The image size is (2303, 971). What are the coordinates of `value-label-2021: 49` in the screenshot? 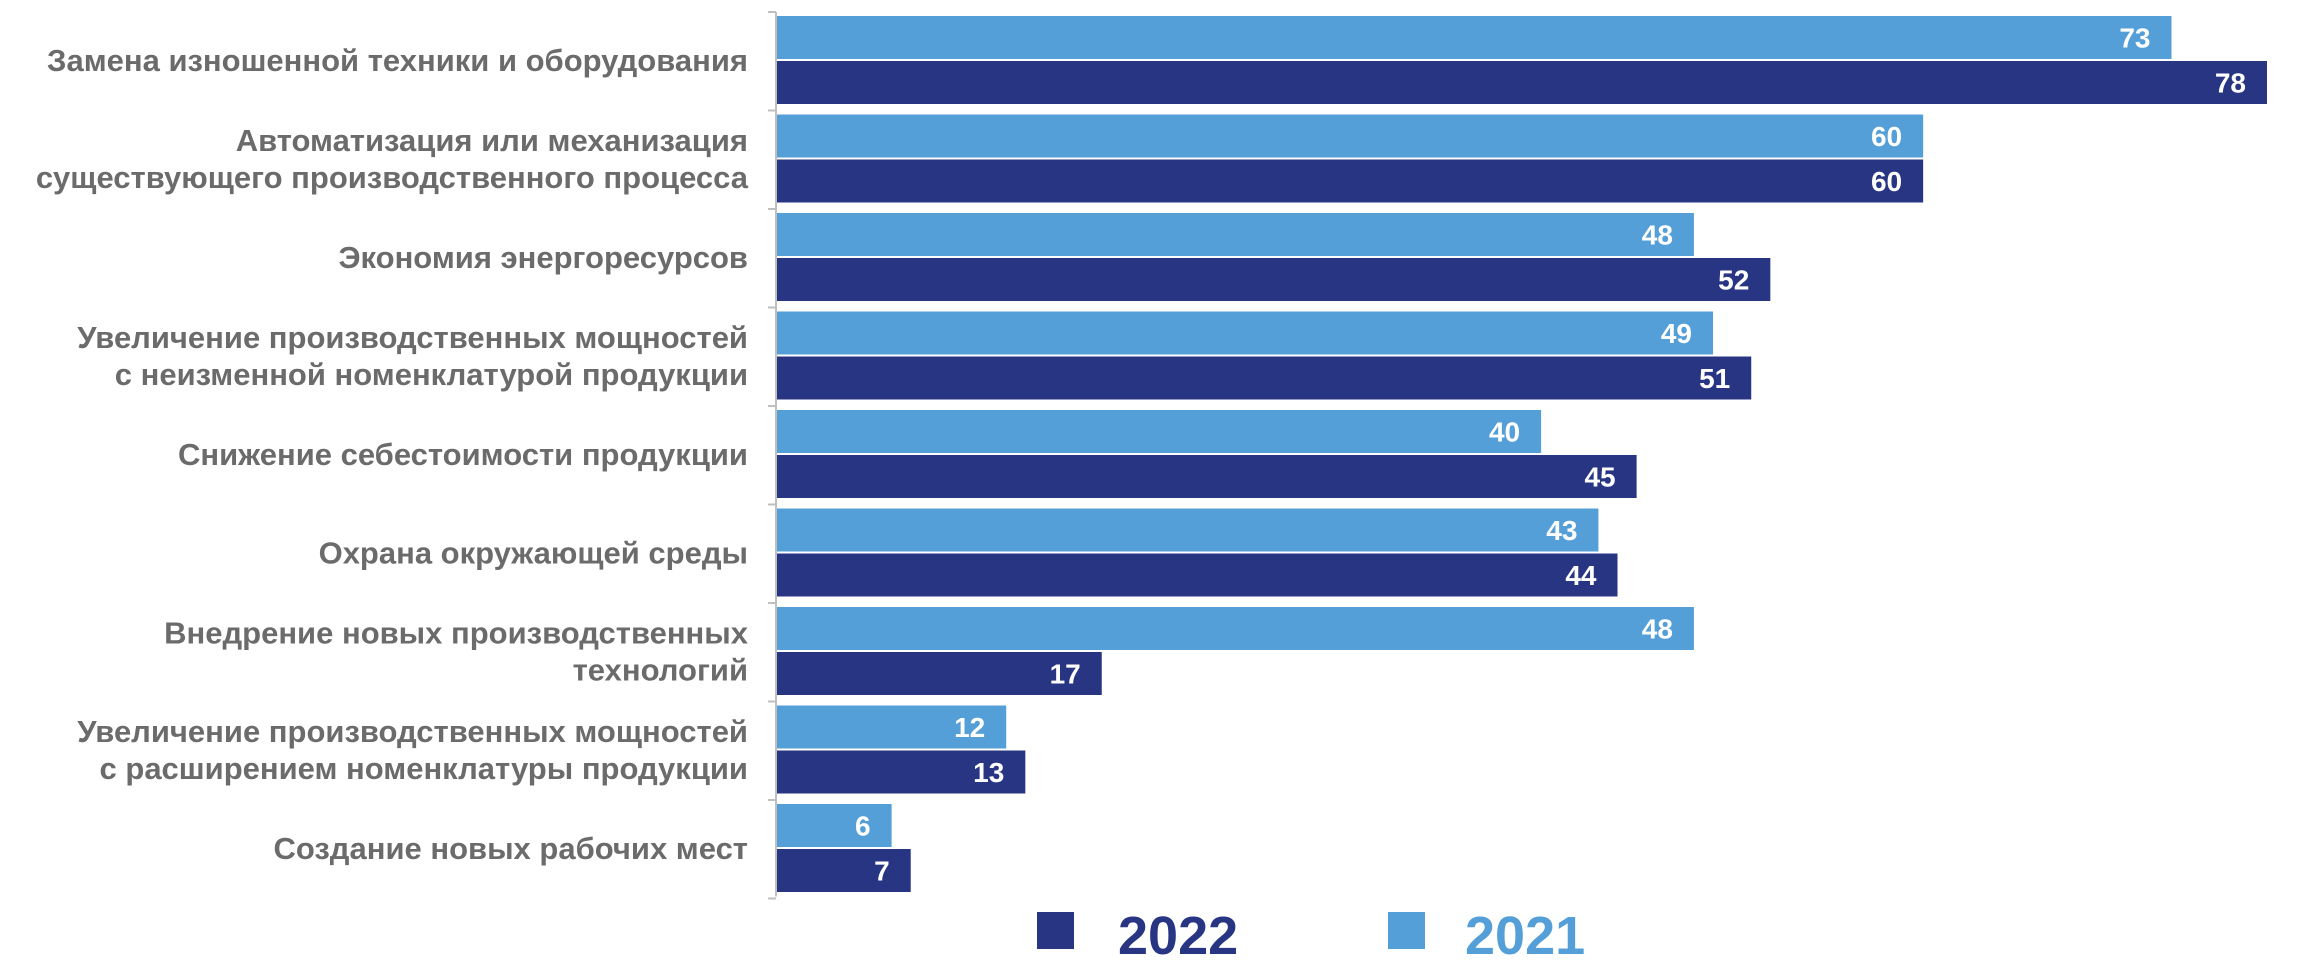 It's located at (1676, 333).